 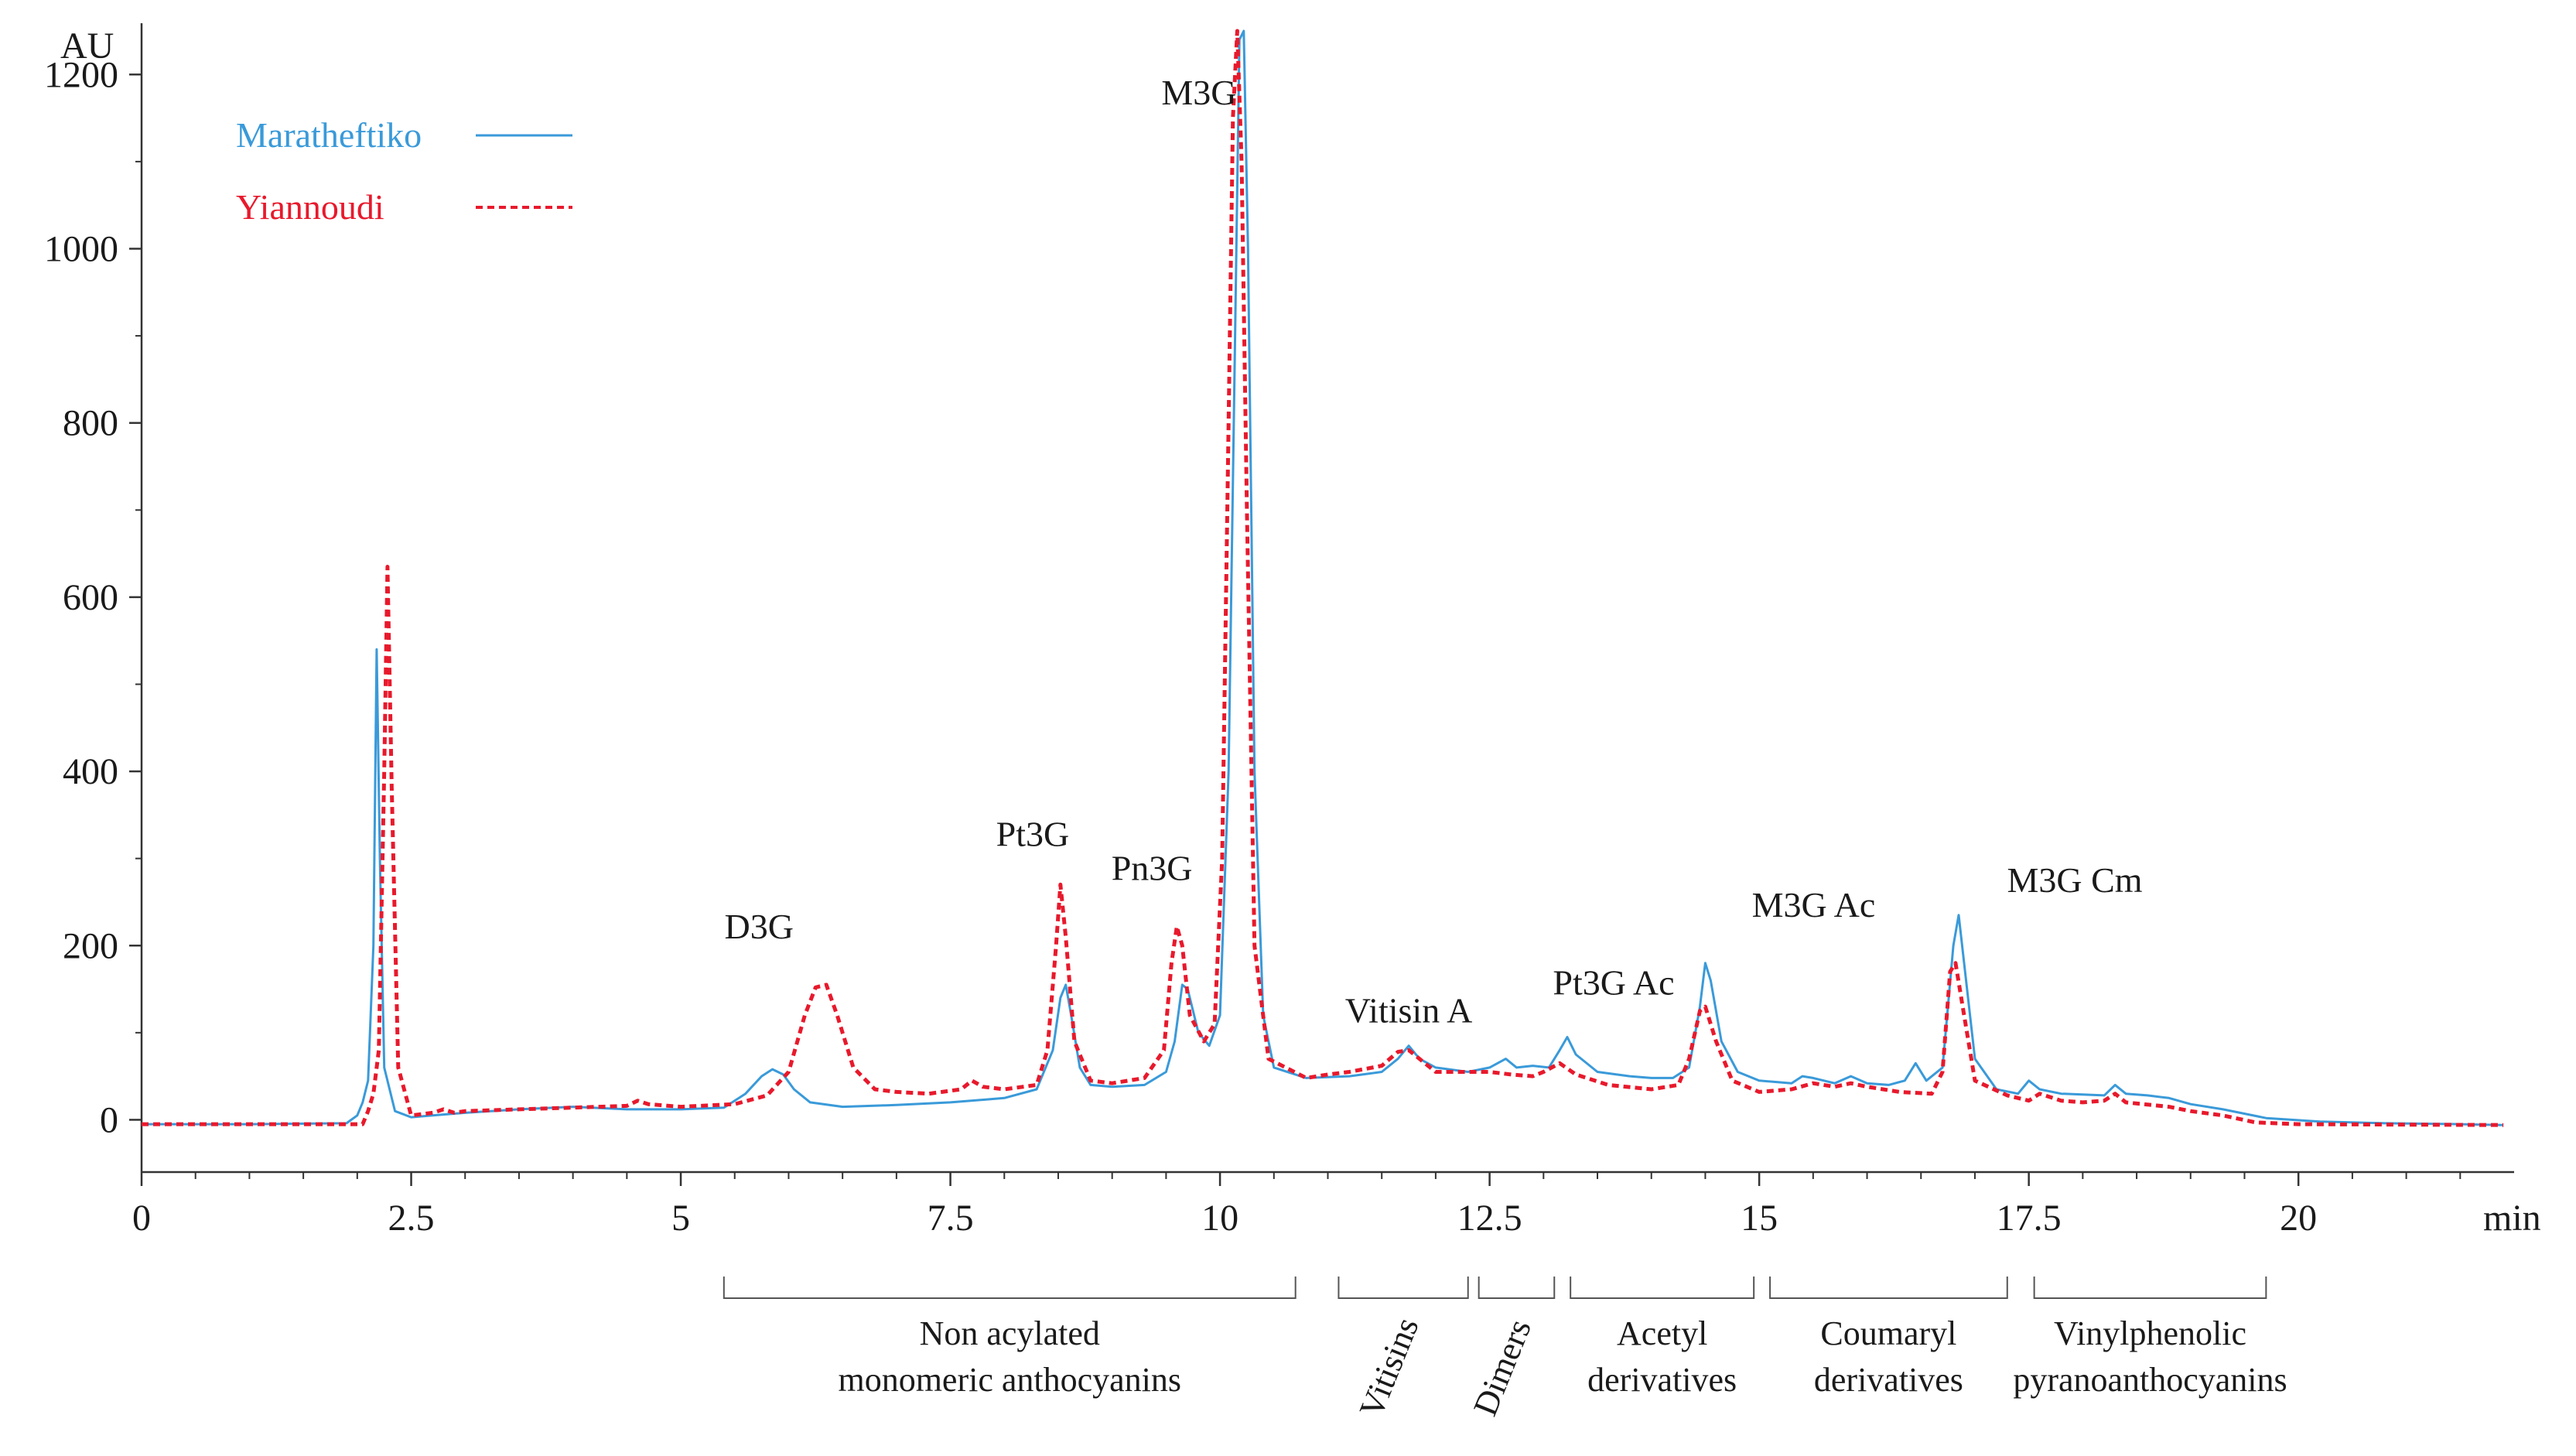 I want to click on x-tick-label: 5, so click(x=680, y=1218).